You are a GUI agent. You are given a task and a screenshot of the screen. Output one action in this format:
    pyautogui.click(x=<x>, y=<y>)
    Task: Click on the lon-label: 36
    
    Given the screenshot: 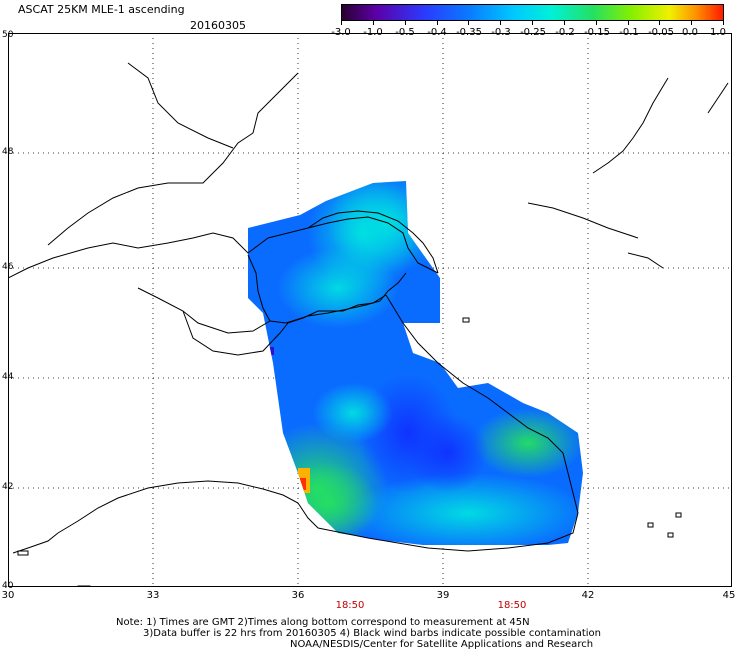 What is the action you would take?
    pyautogui.click(x=298, y=595)
    